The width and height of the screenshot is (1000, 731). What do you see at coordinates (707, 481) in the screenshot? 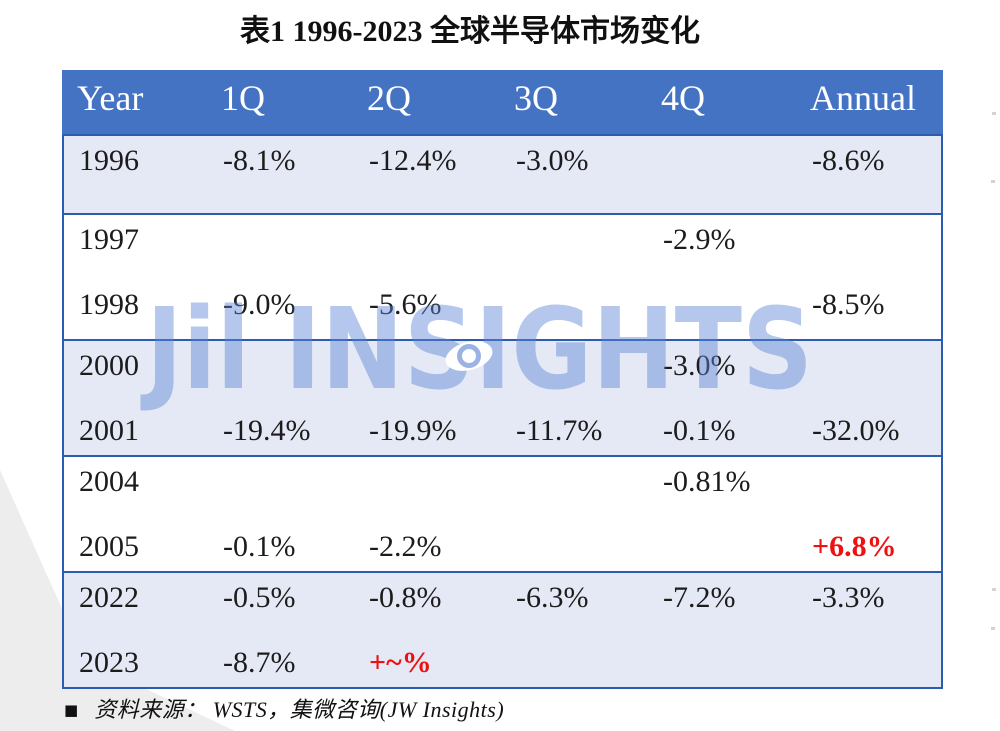
I see `cell-4q: -0.81%` at bounding box center [707, 481].